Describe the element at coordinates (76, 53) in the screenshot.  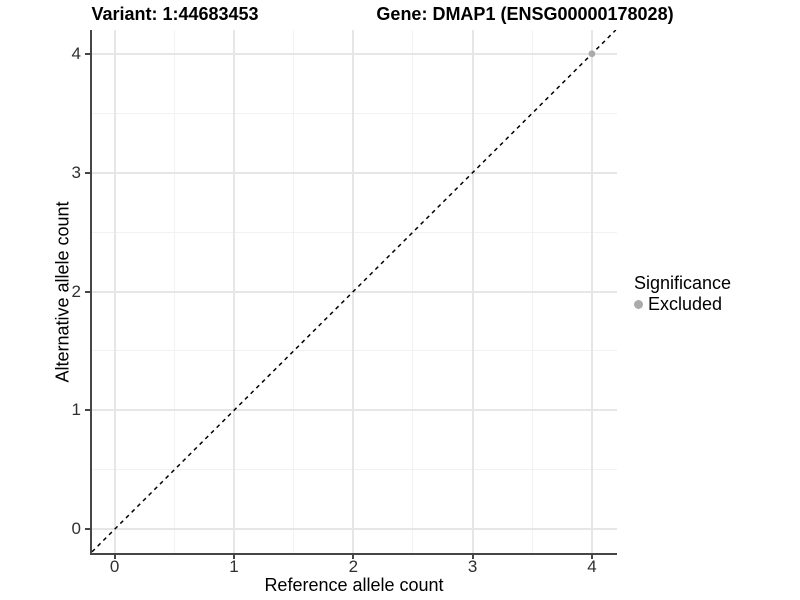
I see `y-tick-label: 4` at that location.